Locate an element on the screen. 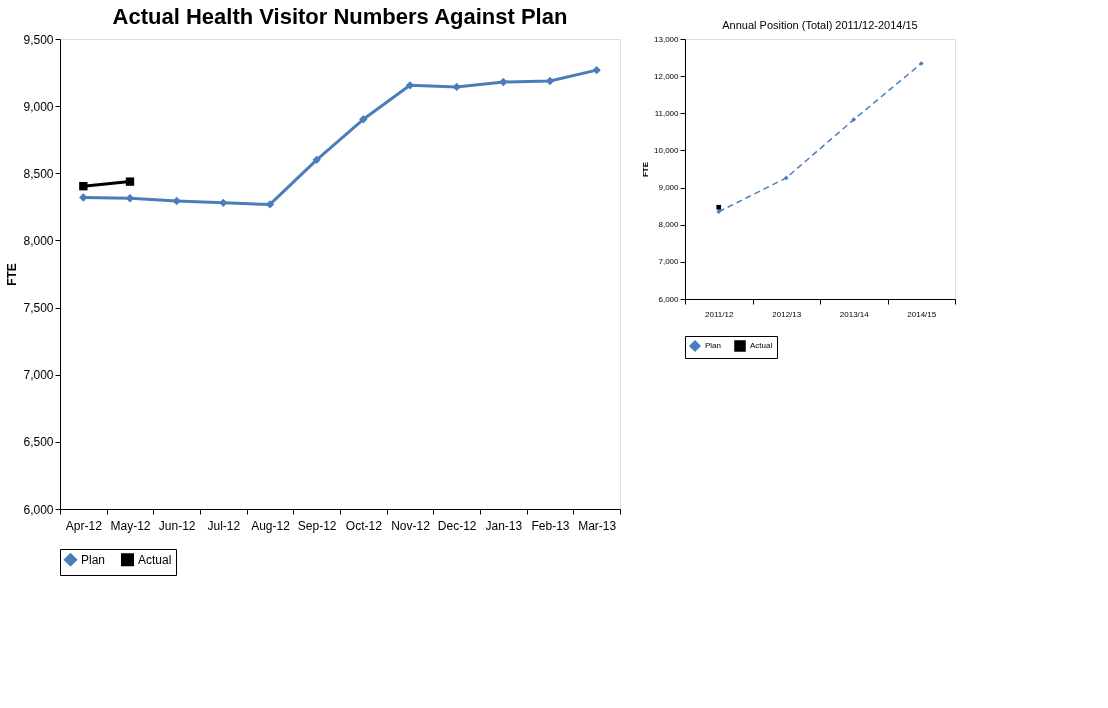 This screenshot has height=708, width=1108. x-tick-label: Jun-12 is located at coordinates (177, 525).